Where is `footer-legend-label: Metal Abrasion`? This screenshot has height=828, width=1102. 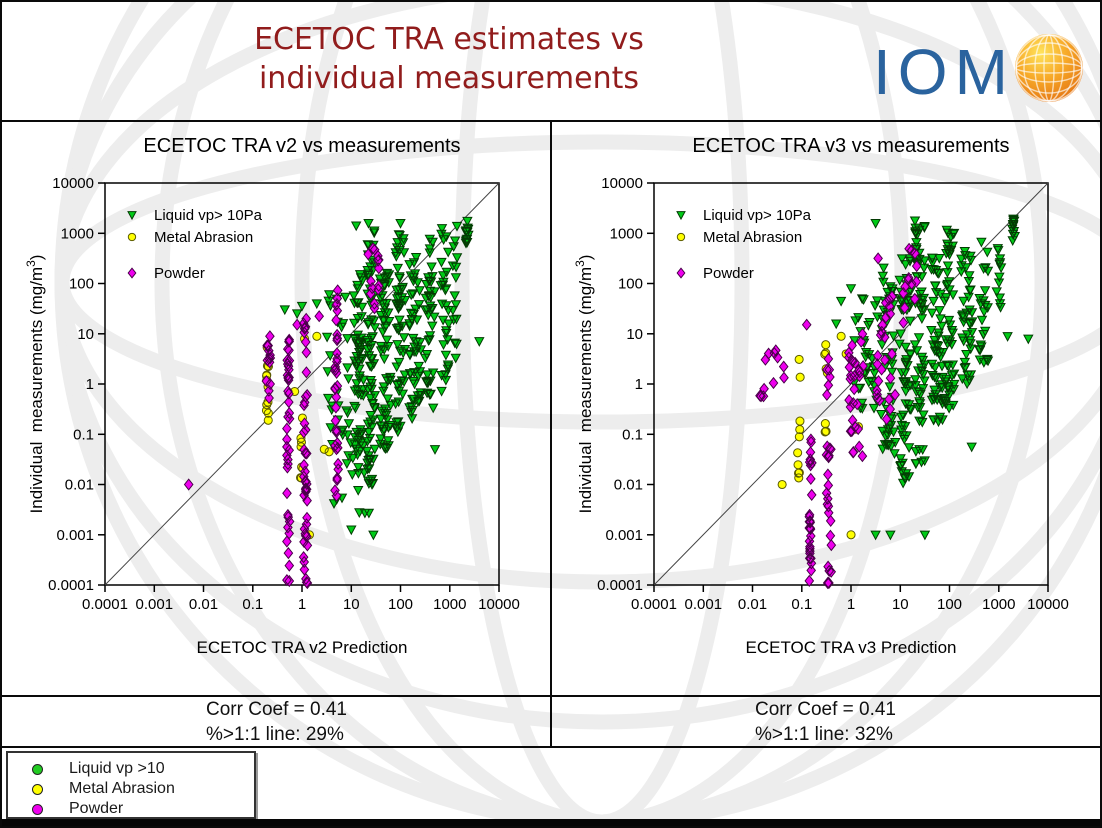 footer-legend-label: Metal Abrasion is located at coordinates (122, 788).